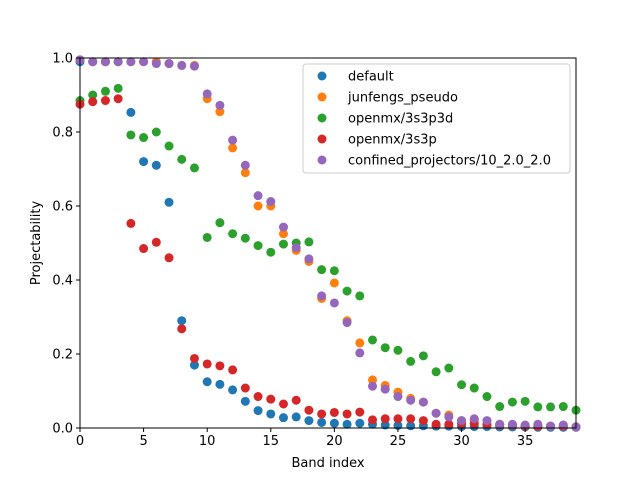 The height and width of the screenshot is (480, 640). I want to click on y-tick-label: 0.6, so click(62, 207).